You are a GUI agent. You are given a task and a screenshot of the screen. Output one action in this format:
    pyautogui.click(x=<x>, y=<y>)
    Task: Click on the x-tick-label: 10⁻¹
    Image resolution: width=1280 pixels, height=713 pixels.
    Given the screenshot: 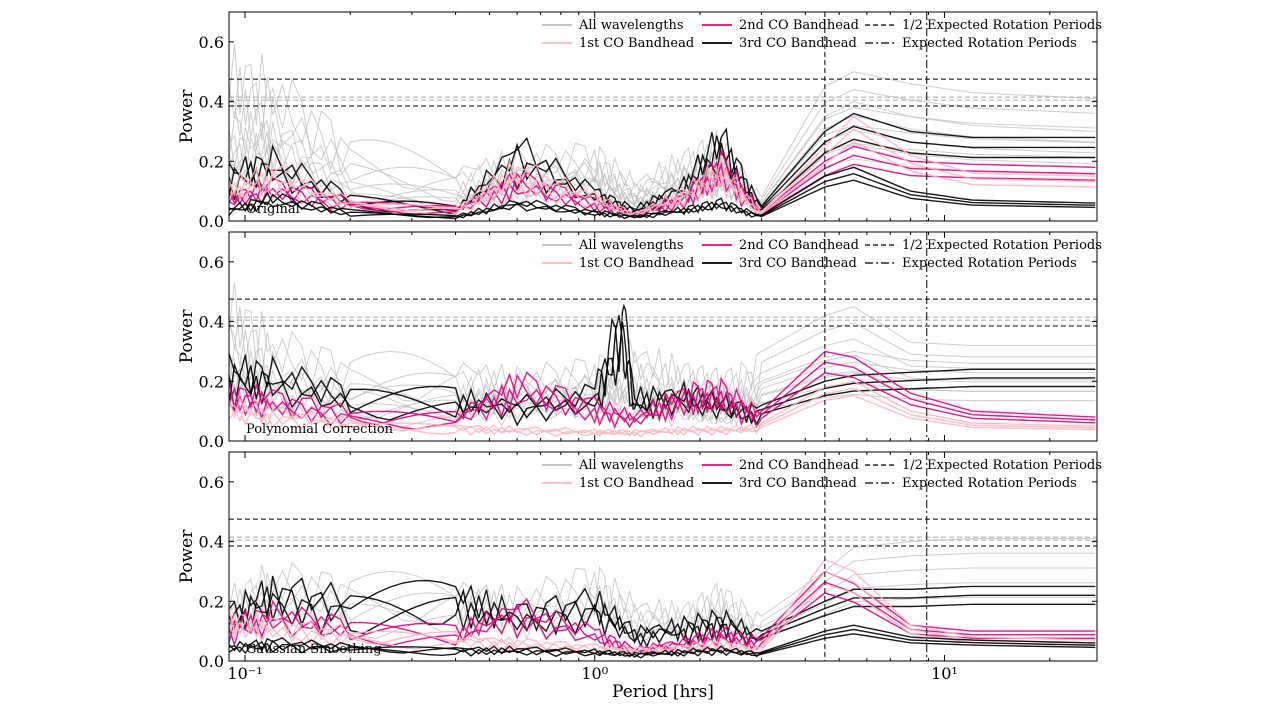 What is the action you would take?
    pyautogui.click(x=244, y=673)
    